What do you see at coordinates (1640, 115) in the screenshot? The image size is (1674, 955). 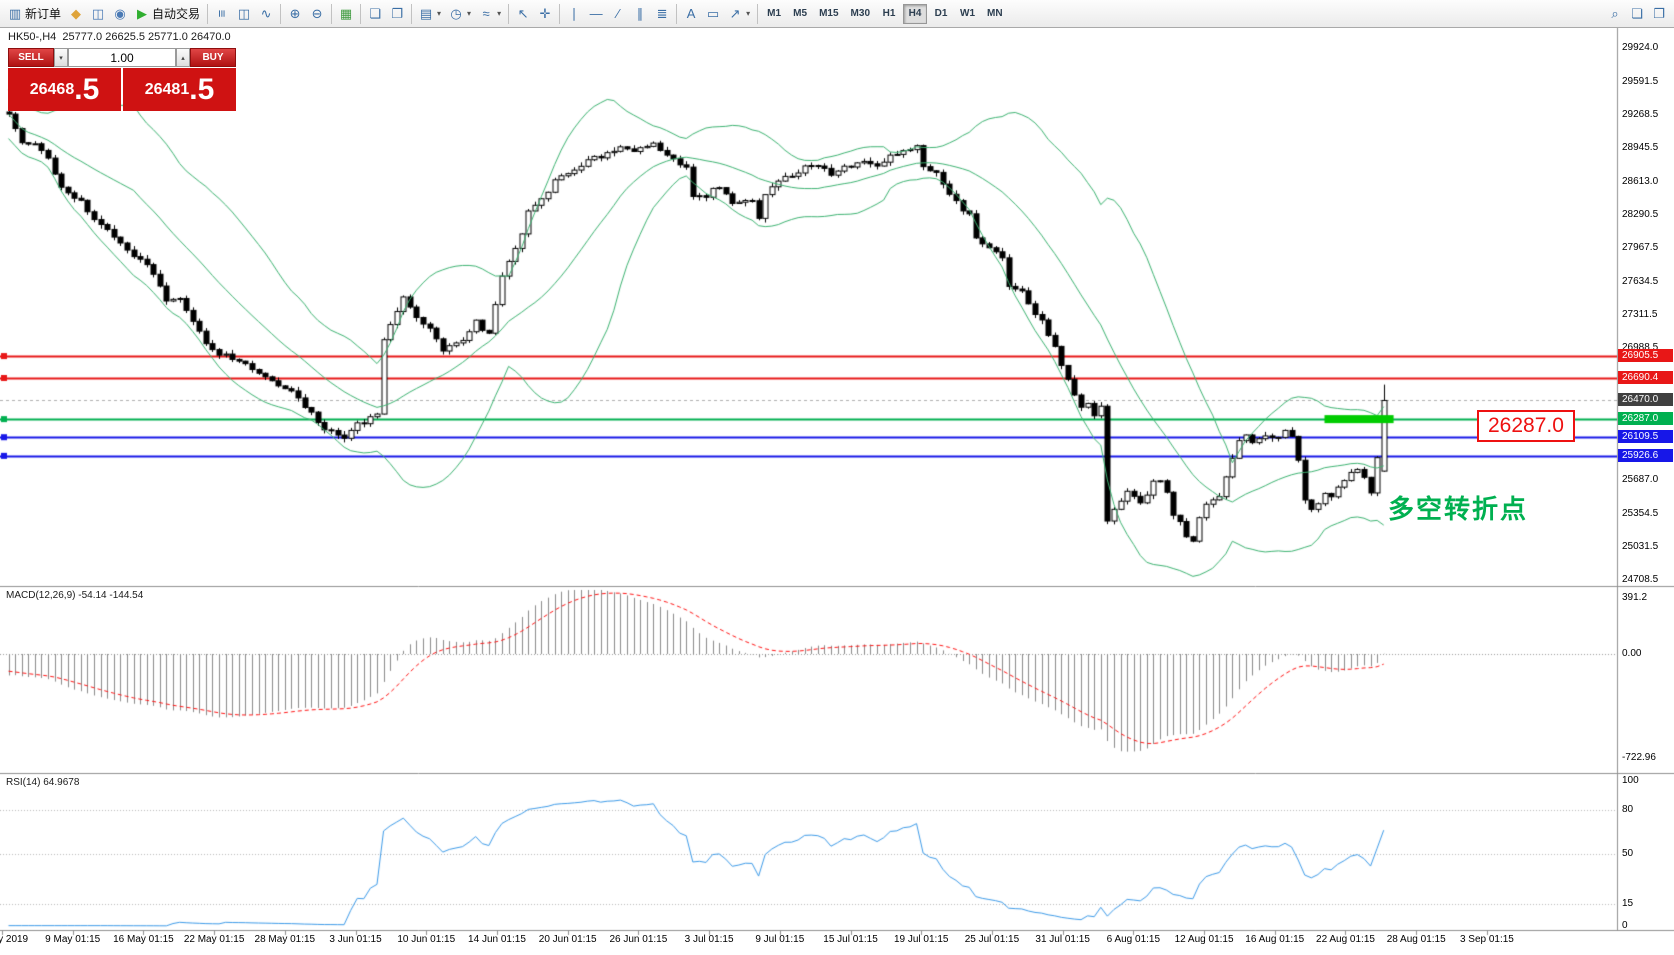 I see `price-axis-tick: 29268.5` at bounding box center [1640, 115].